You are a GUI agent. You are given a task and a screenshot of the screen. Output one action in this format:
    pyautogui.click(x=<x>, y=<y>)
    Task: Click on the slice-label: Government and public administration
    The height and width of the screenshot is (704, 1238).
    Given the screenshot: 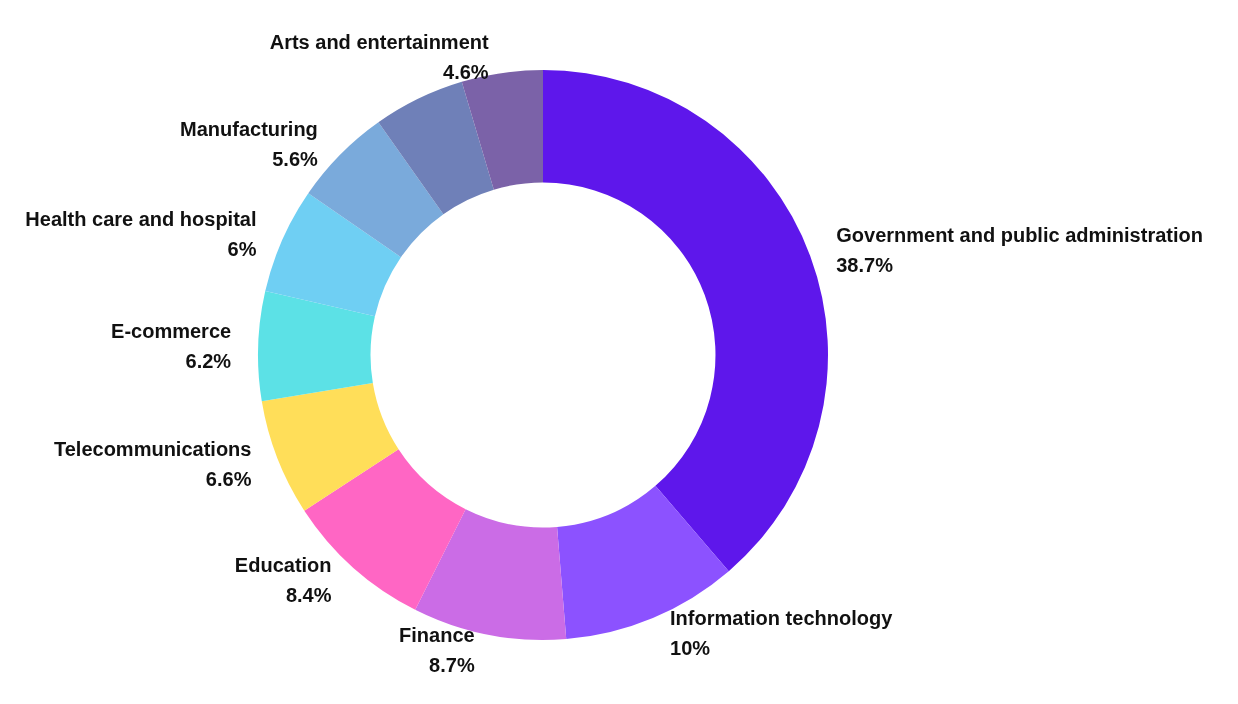 What is the action you would take?
    pyautogui.click(x=1019, y=235)
    